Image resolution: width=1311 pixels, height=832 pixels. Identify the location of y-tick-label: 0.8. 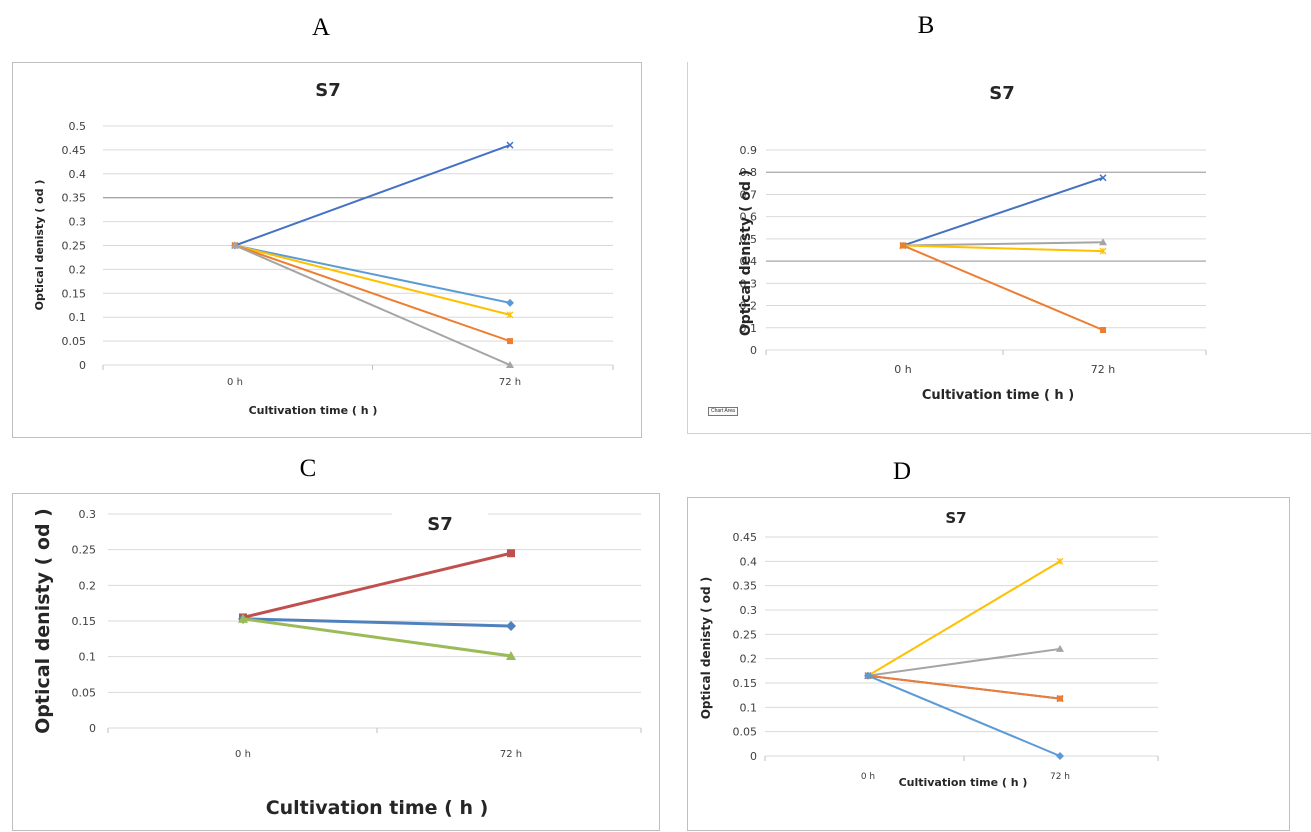
(749, 172).